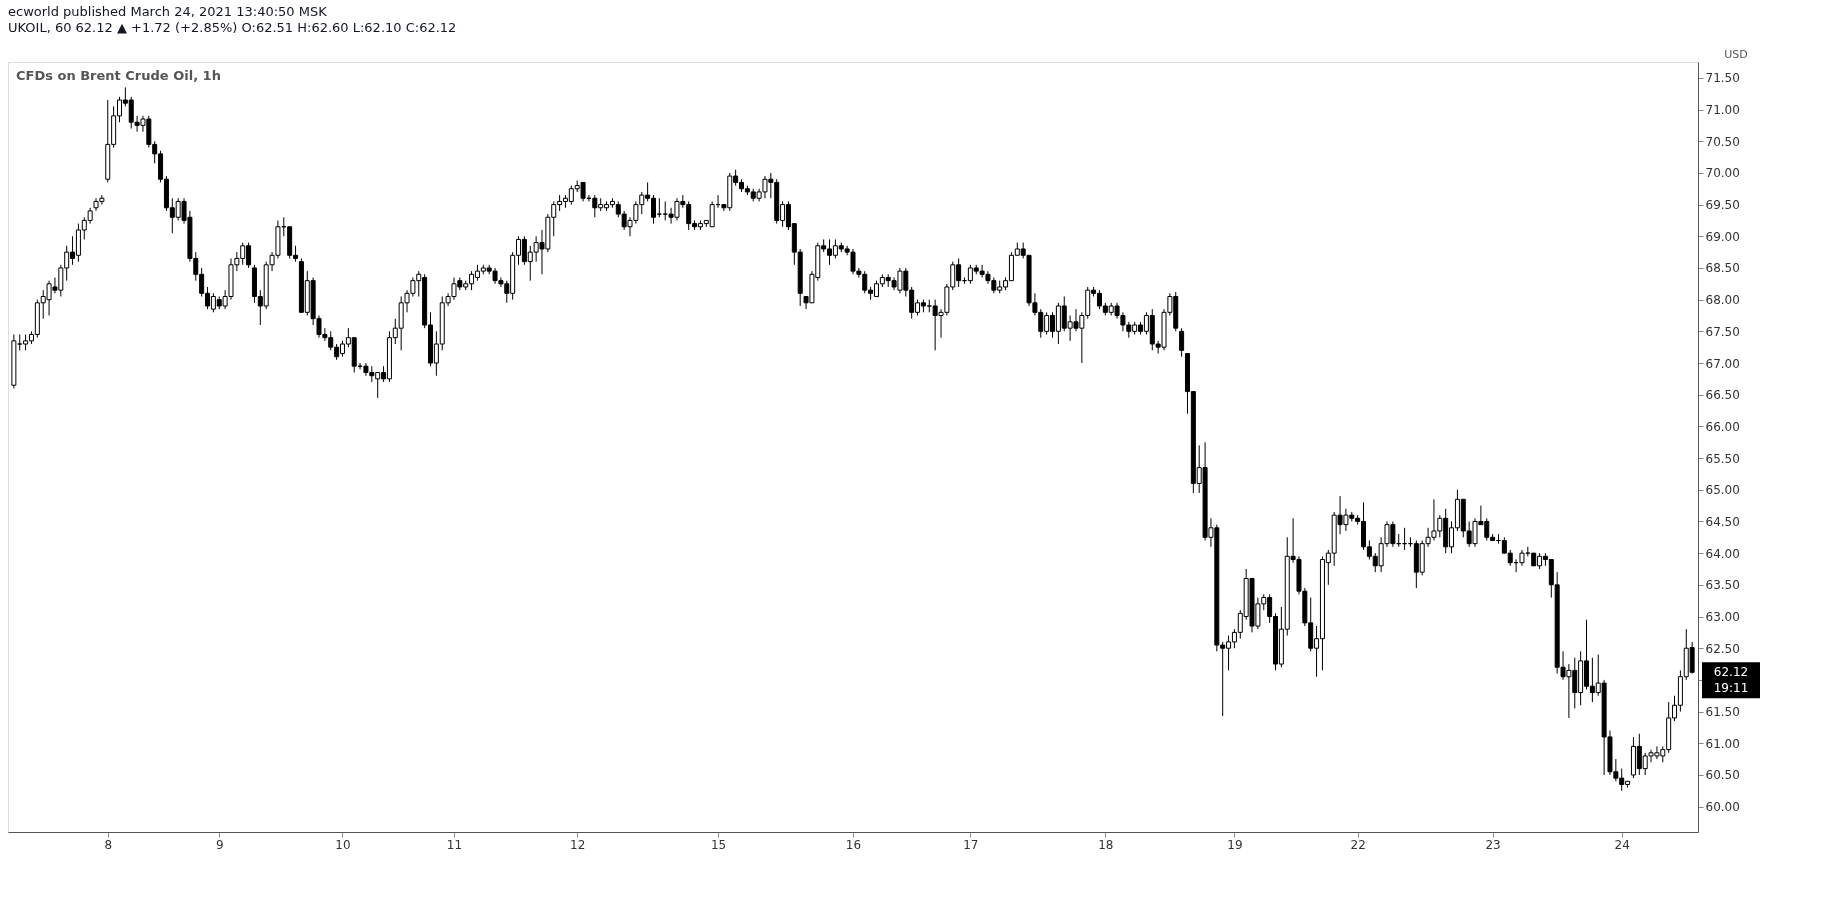 The image size is (1828, 915). I want to click on y-tick-label: 60.50, so click(1722, 775).